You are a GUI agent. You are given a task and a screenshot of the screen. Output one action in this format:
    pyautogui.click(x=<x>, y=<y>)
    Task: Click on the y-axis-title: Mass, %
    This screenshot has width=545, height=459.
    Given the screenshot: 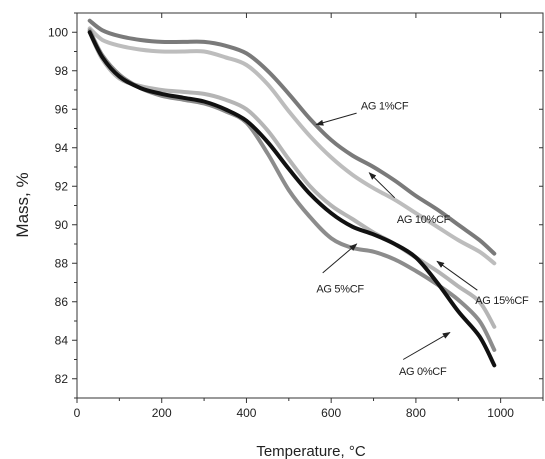 What is the action you would take?
    pyautogui.click(x=22, y=204)
    